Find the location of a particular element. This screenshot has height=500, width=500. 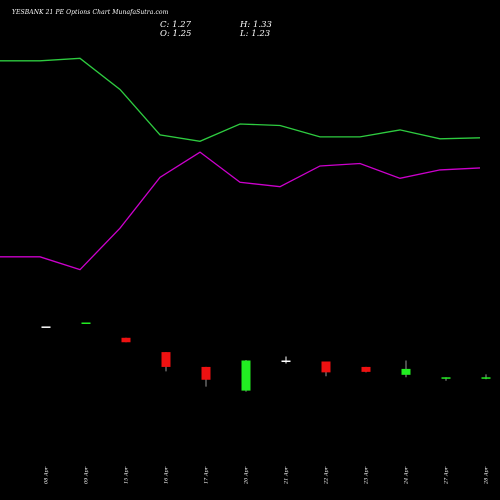

open-value: O: 1.25 is located at coordinates (176, 34).